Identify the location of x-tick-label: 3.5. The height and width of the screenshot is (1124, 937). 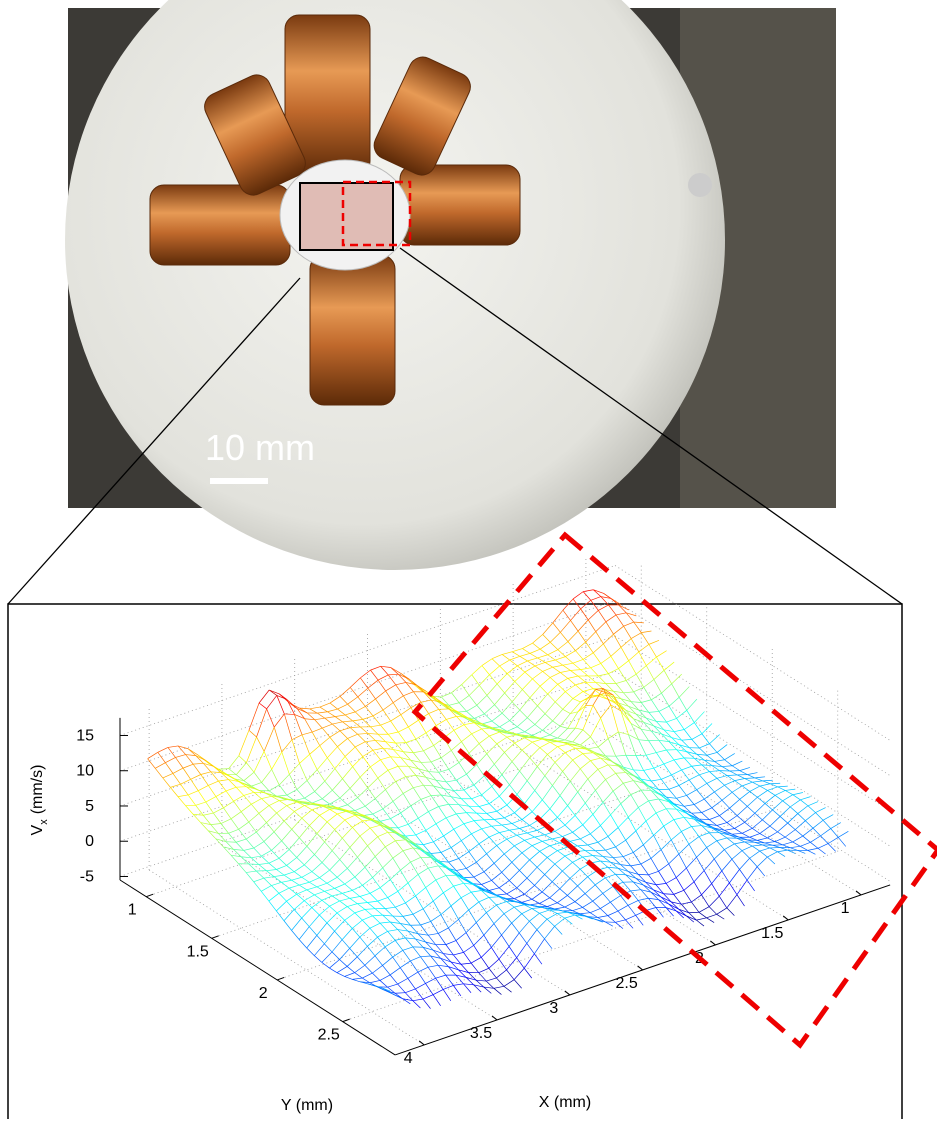
(481, 1033).